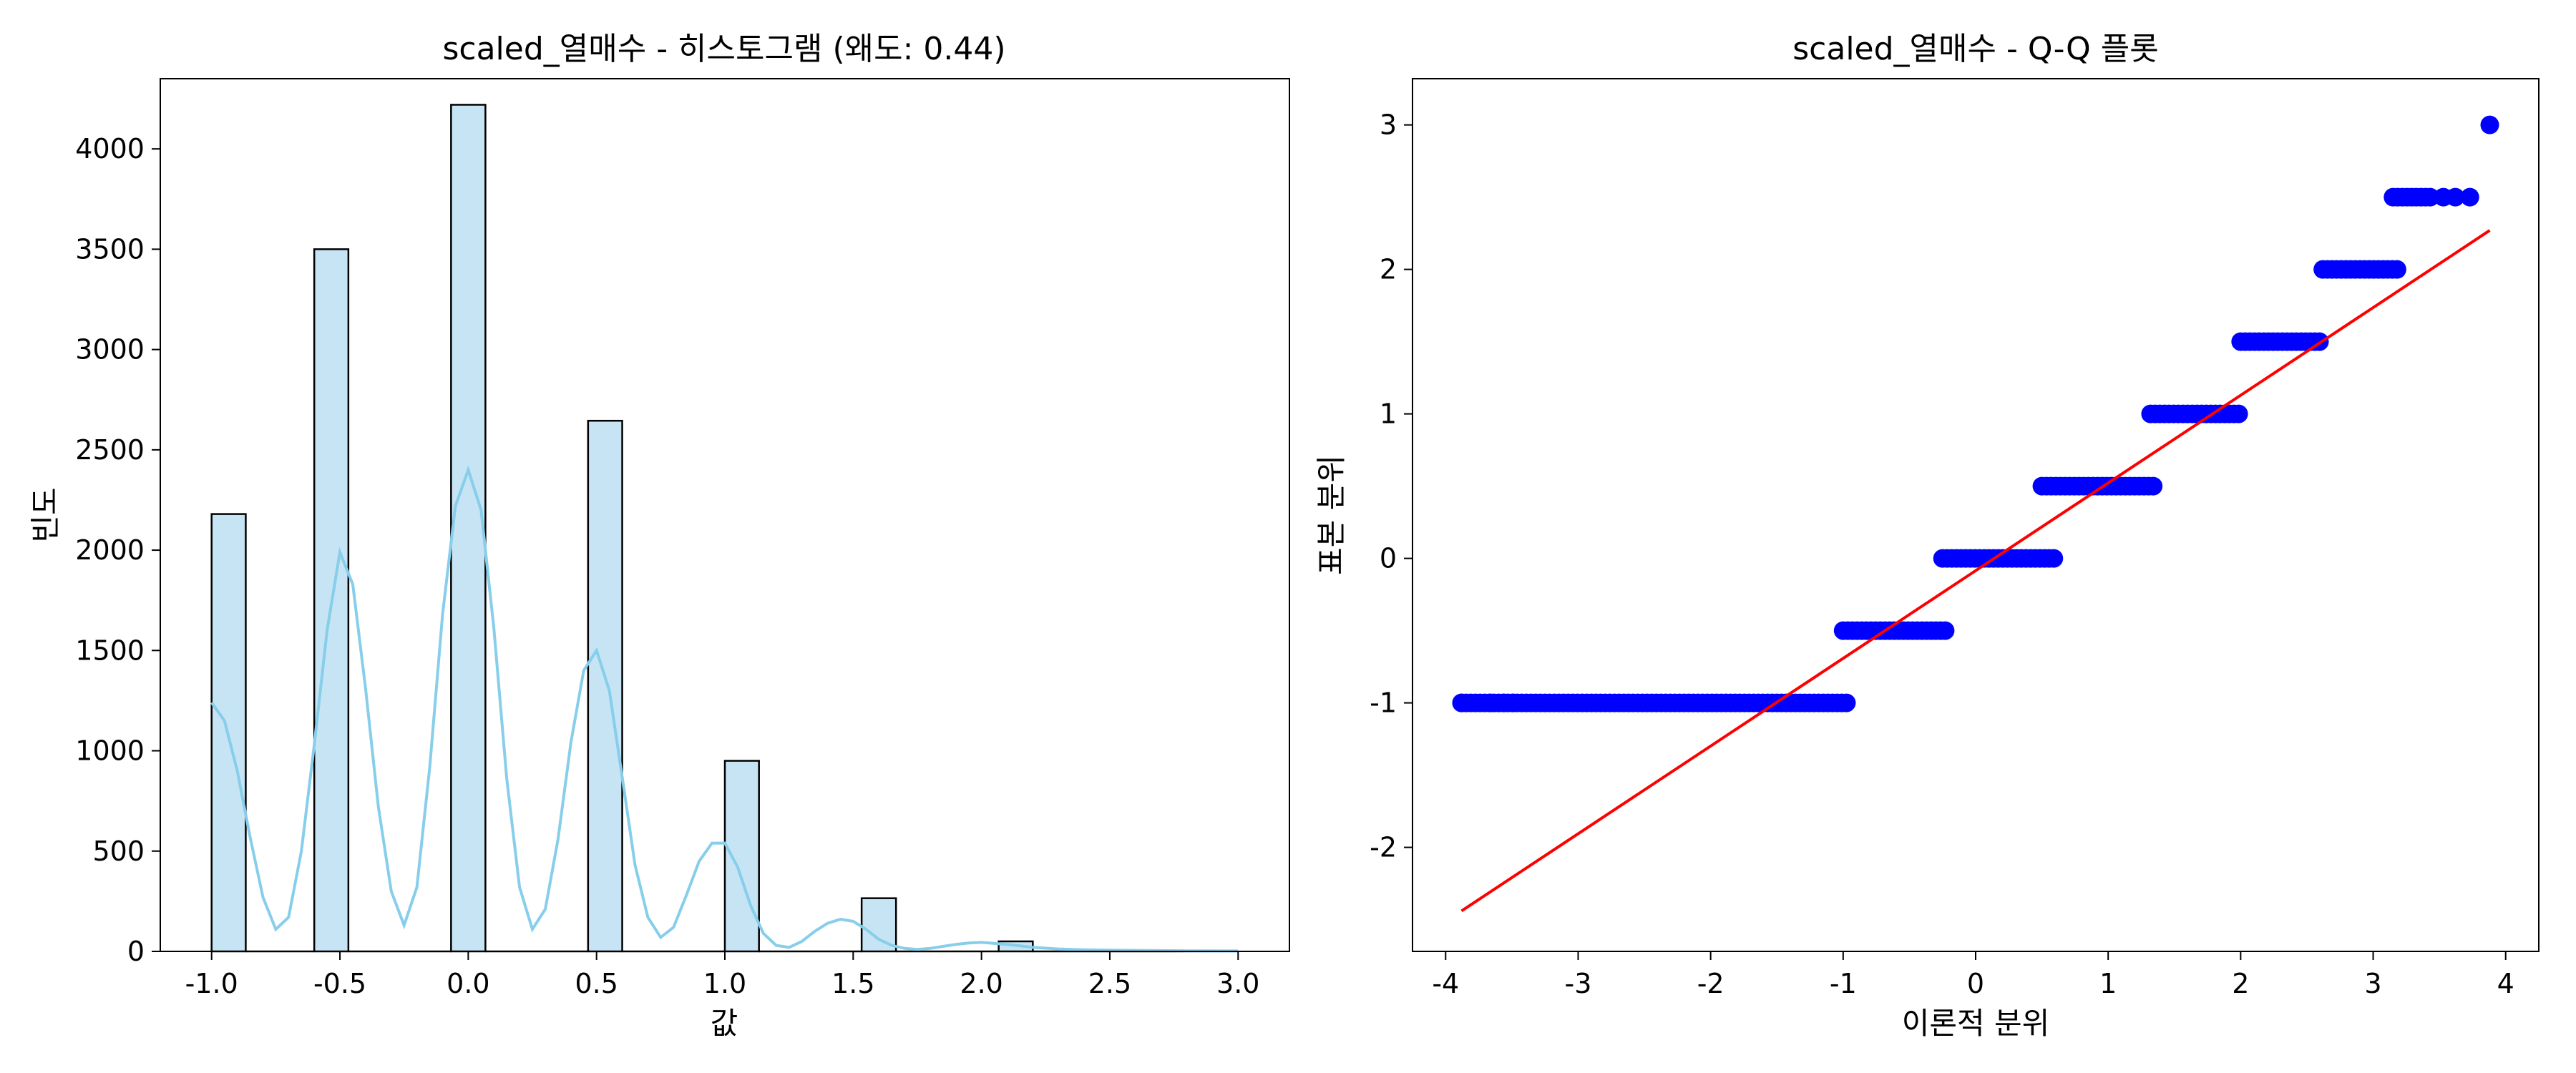 This screenshot has width=2576, height=1073. Describe the element at coordinates (1976, 1024) in the screenshot. I see `qq-x-axis-label: 이론적 분위` at that location.